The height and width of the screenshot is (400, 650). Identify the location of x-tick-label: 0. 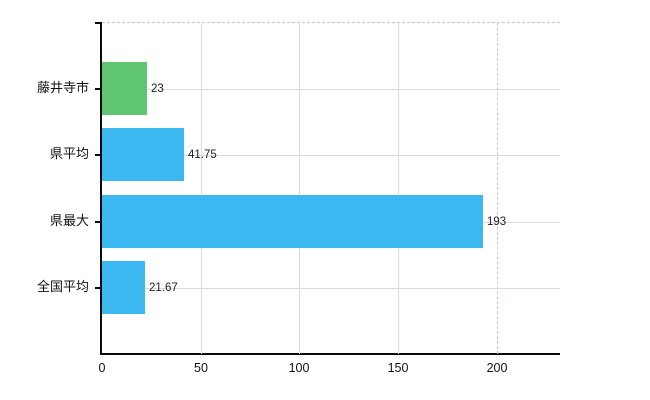
(102, 368).